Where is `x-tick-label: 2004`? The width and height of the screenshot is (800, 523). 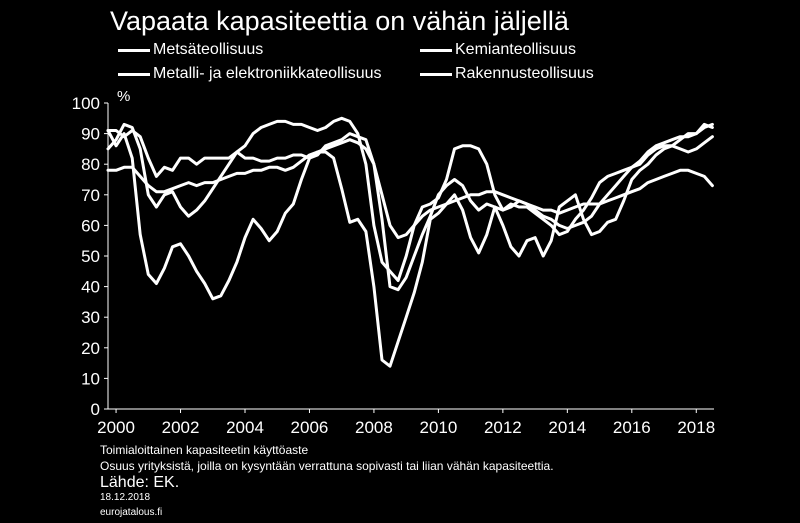 x-tick-label: 2004 is located at coordinates (245, 427).